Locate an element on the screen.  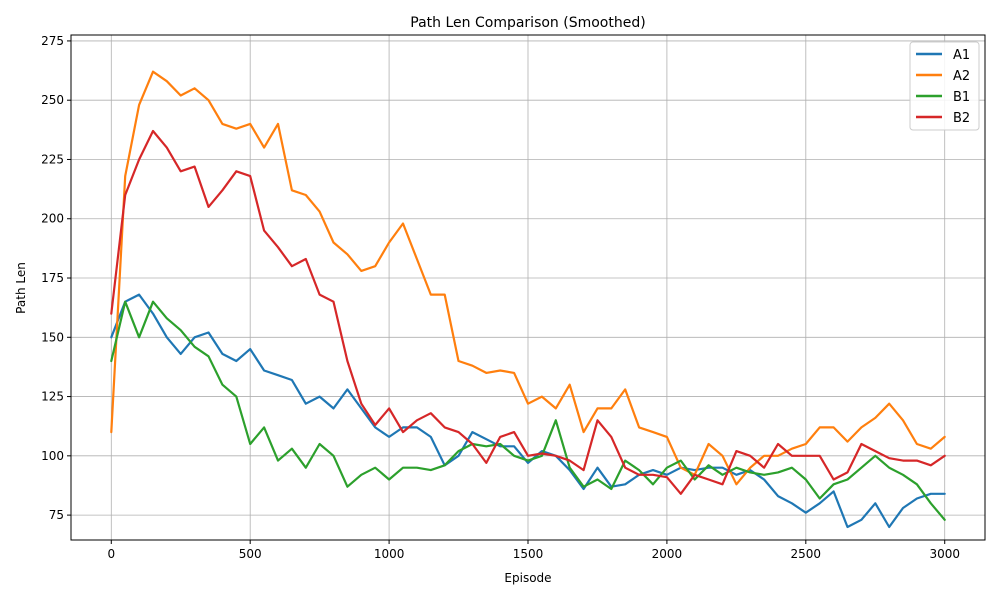
x-tick-label: 2500 is located at coordinates (806, 554).